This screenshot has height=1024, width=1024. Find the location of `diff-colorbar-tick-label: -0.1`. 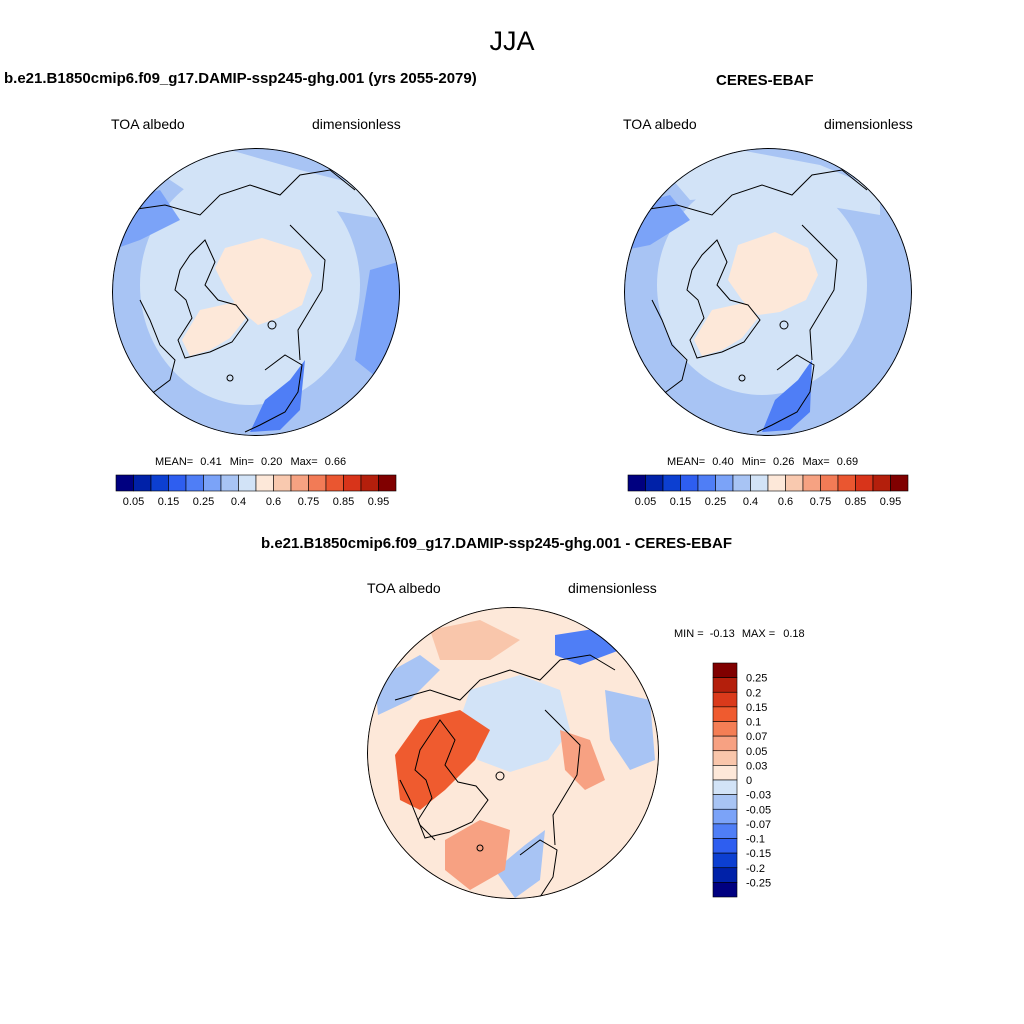

diff-colorbar-tick-label: -0.1 is located at coordinates (755, 840).